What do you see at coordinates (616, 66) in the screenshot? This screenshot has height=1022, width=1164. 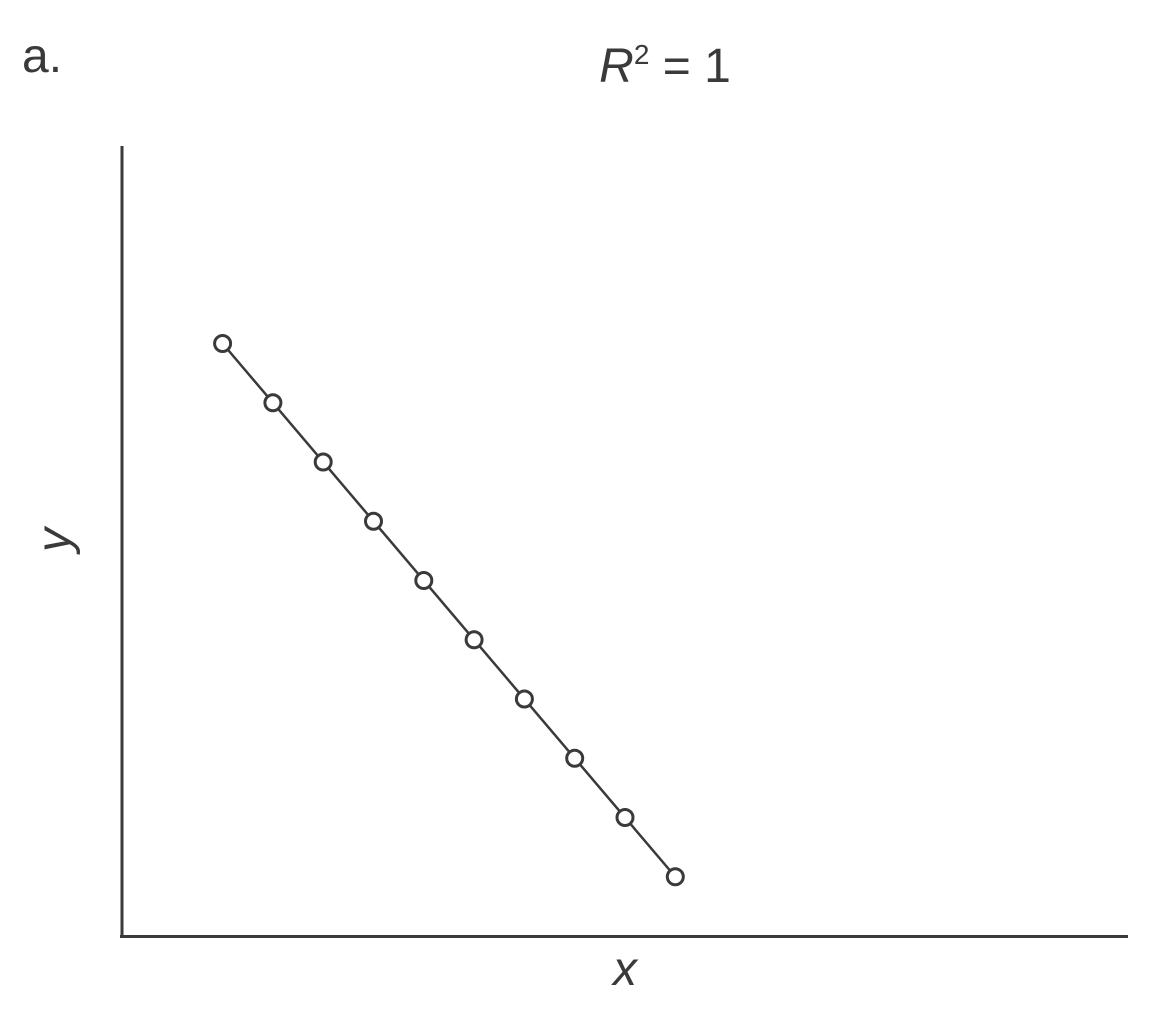 I see `title-variable: R` at bounding box center [616, 66].